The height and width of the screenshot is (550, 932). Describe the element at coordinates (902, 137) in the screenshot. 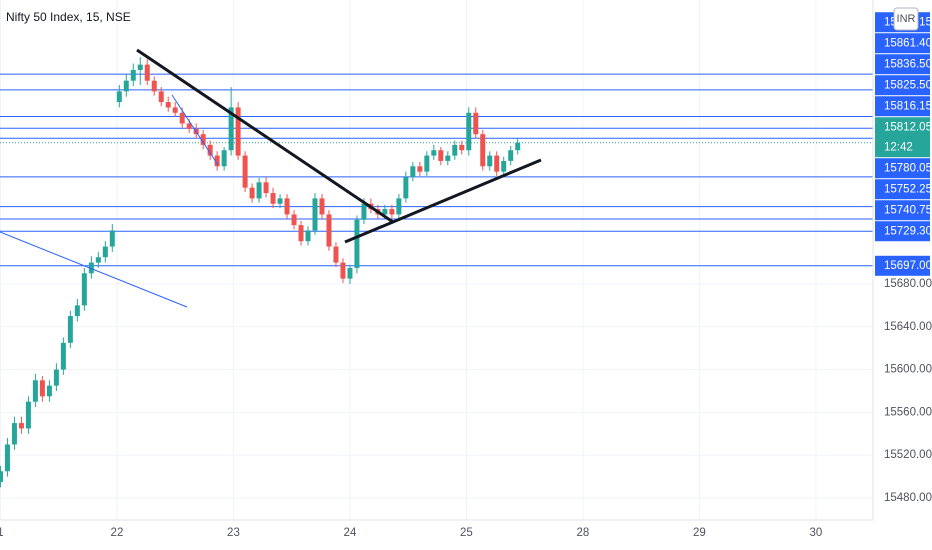

I see `last-price-box` at that location.